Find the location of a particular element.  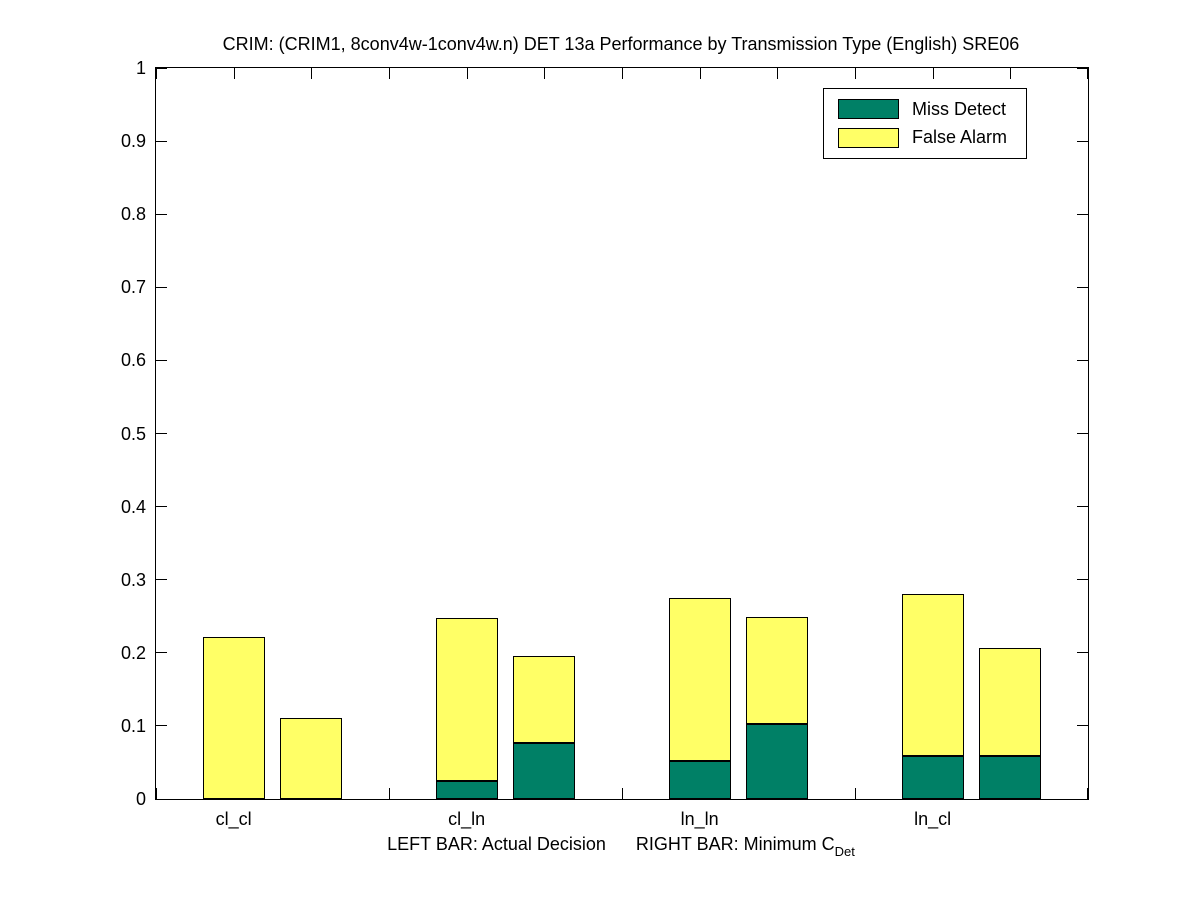

y-axis-tick-label: 0.8 is located at coordinates (133, 214).